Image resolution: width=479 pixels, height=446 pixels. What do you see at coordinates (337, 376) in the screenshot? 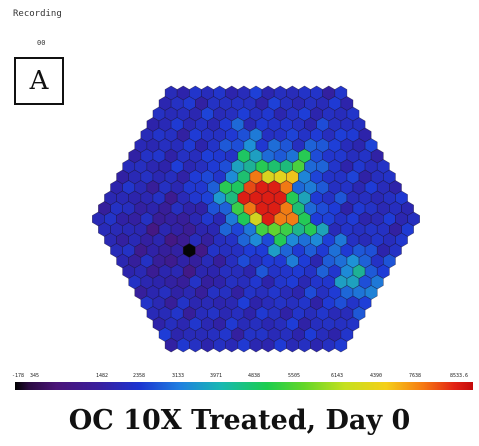
I see `colorbar-tick: 6143` at bounding box center [337, 376].